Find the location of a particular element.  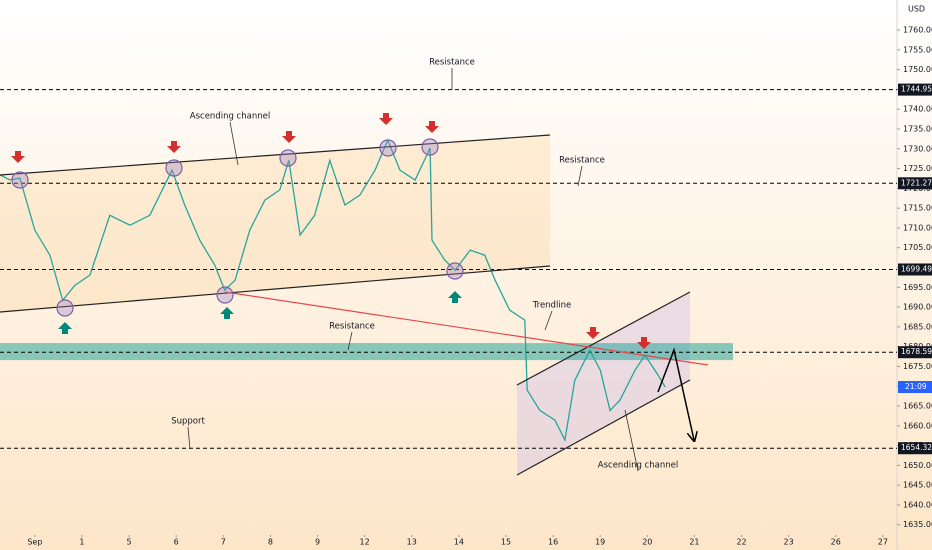

level-label: 1744.955 is located at coordinates (916, 89).